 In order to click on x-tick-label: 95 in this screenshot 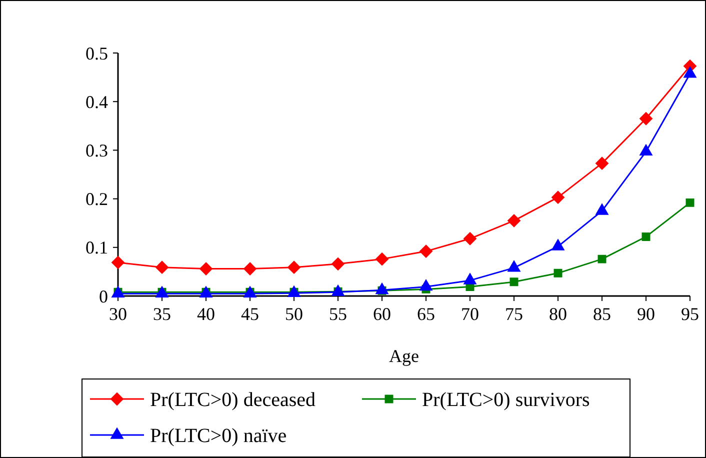, I will do `click(690, 314)`.